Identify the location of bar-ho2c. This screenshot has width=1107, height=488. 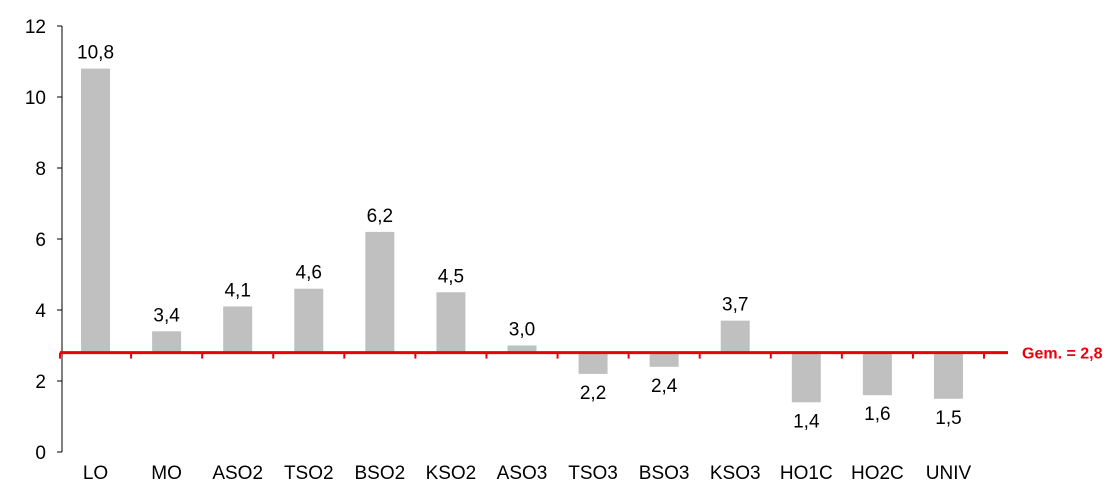
(877, 374).